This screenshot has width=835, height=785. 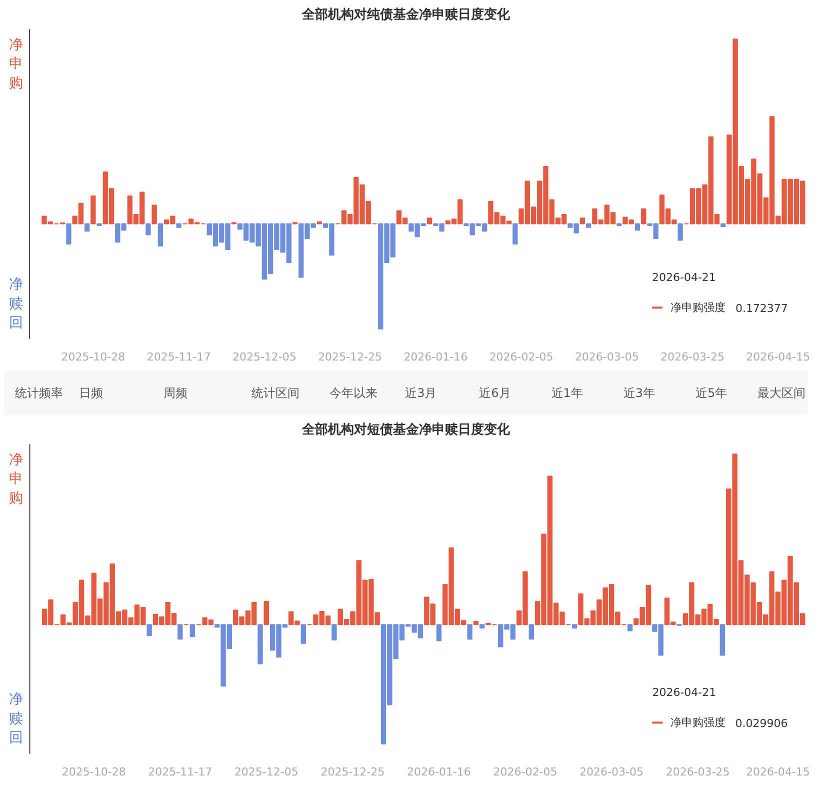 What do you see at coordinates (276, 393) in the screenshot?
I see `text: 统计区间` at bounding box center [276, 393].